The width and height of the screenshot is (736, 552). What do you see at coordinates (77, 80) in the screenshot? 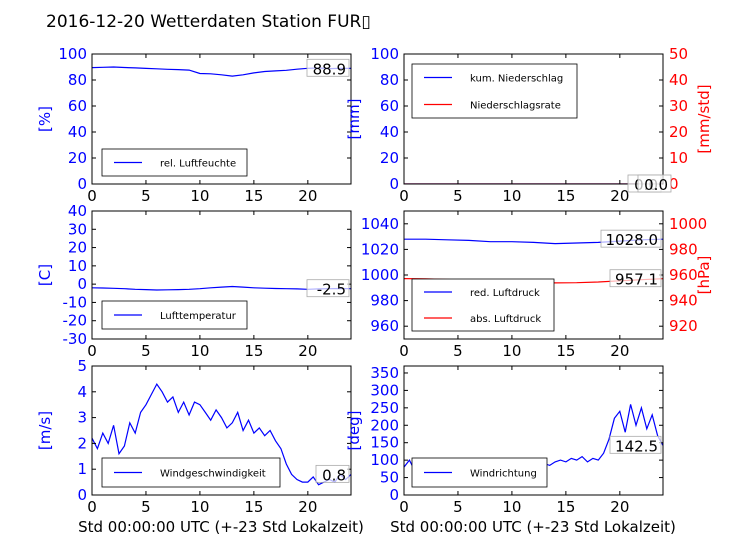
I see `y-tick-label-humidity: 80` at bounding box center [77, 80].